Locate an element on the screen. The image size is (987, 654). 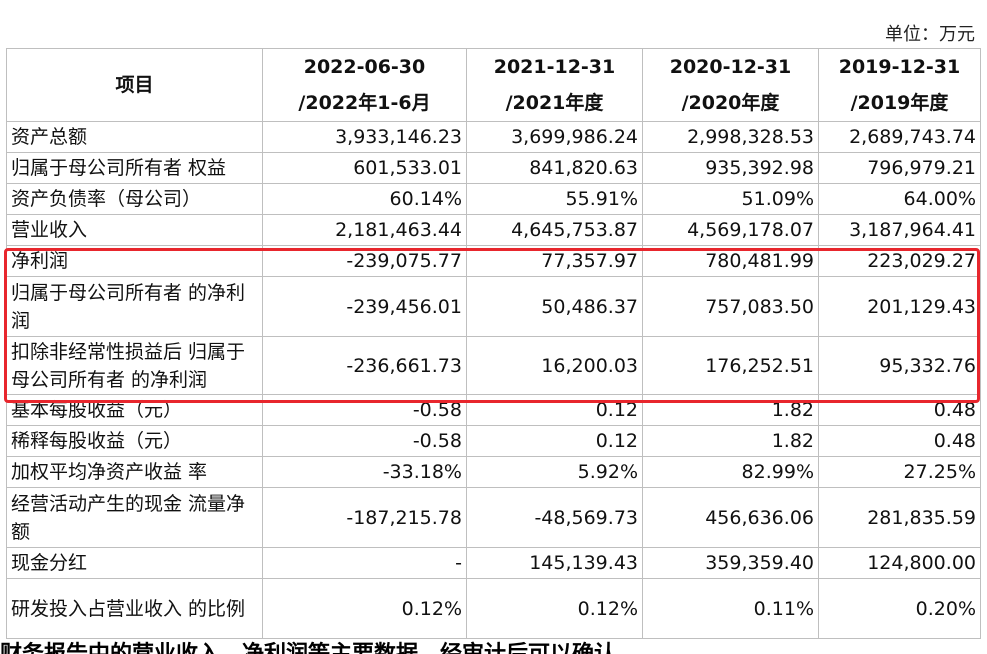
header-period: /2021年度 is located at coordinates (554, 103).